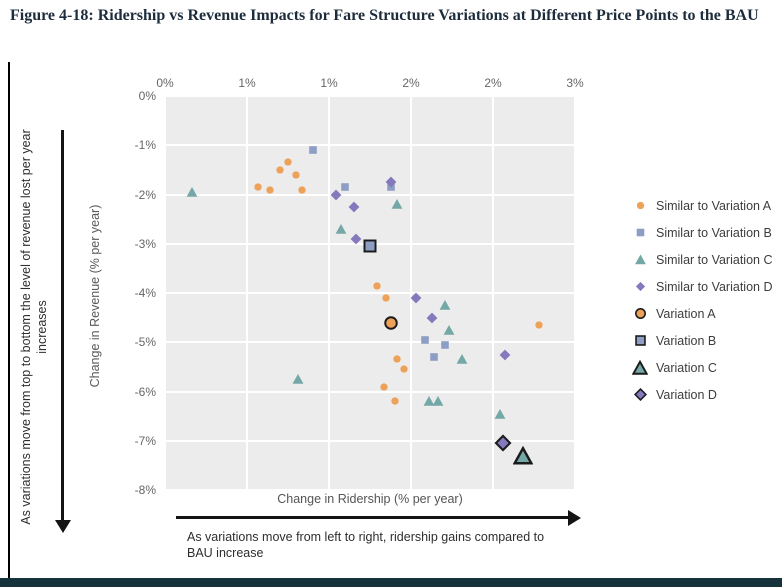  I want to click on point-variation-a, so click(391, 323).